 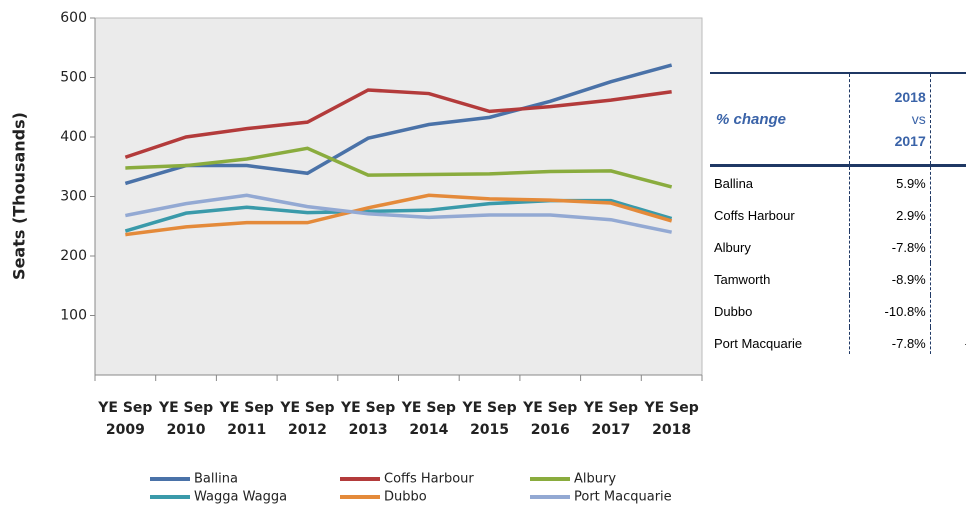 What do you see at coordinates (73, 78) in the screenshot?
I see `y-tick-label: 500` at bounding box center [73, 78].